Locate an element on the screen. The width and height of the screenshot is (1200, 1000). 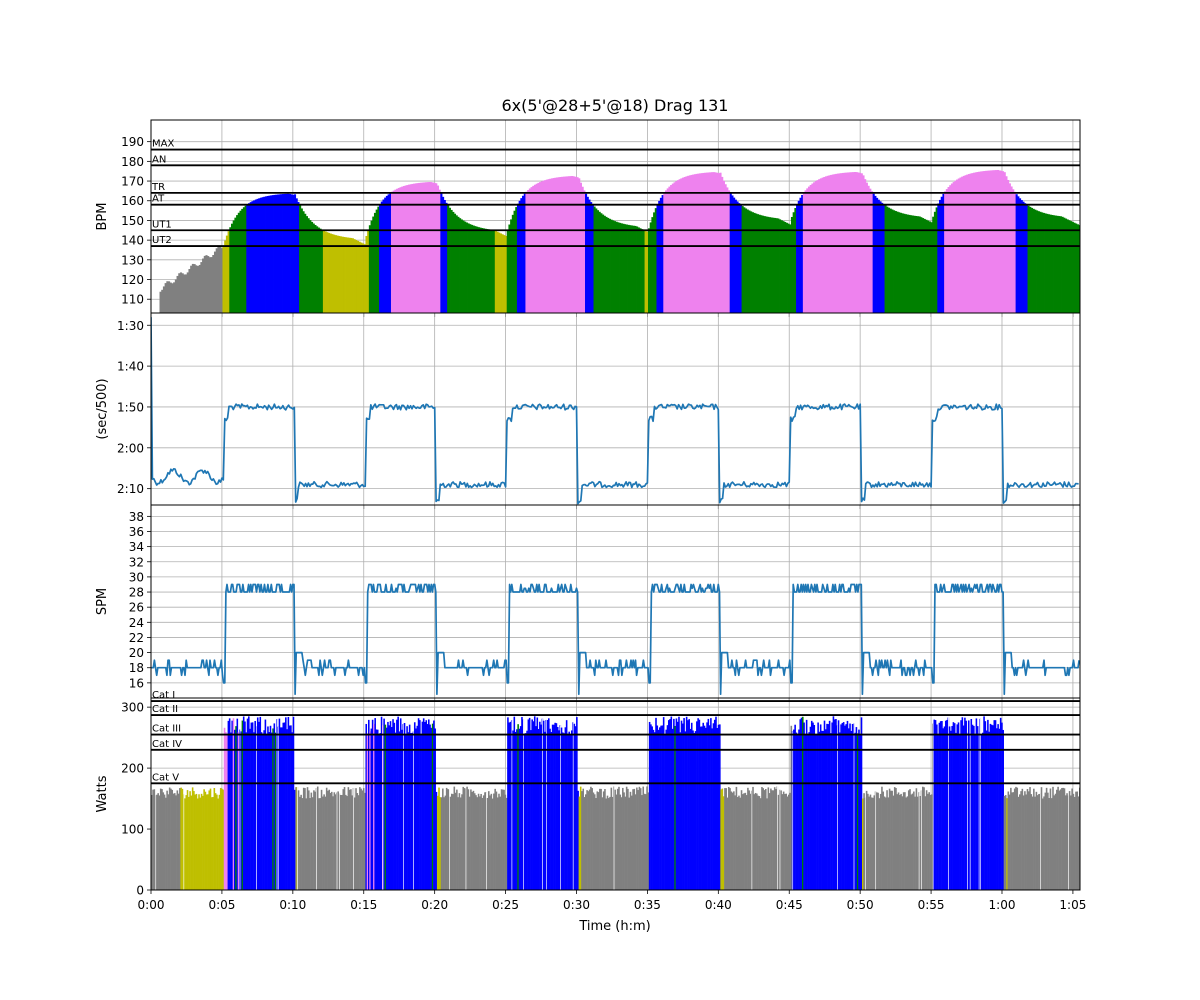
stroke-rate-series is located at coordinates (615, 639).